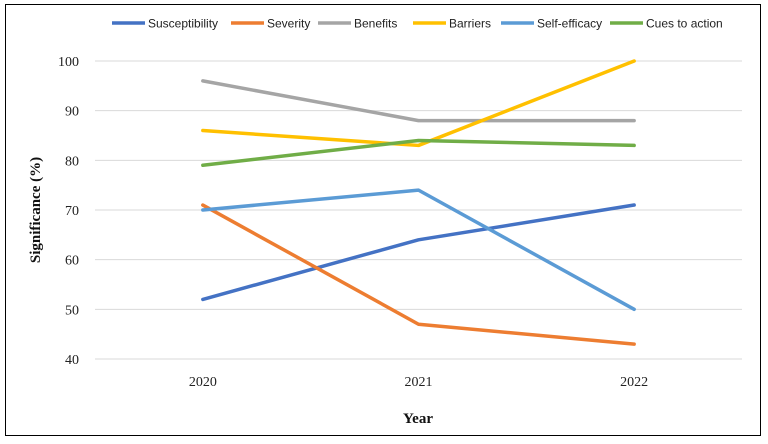  I want to click on y-tick-label: 70, so click(72, 211).